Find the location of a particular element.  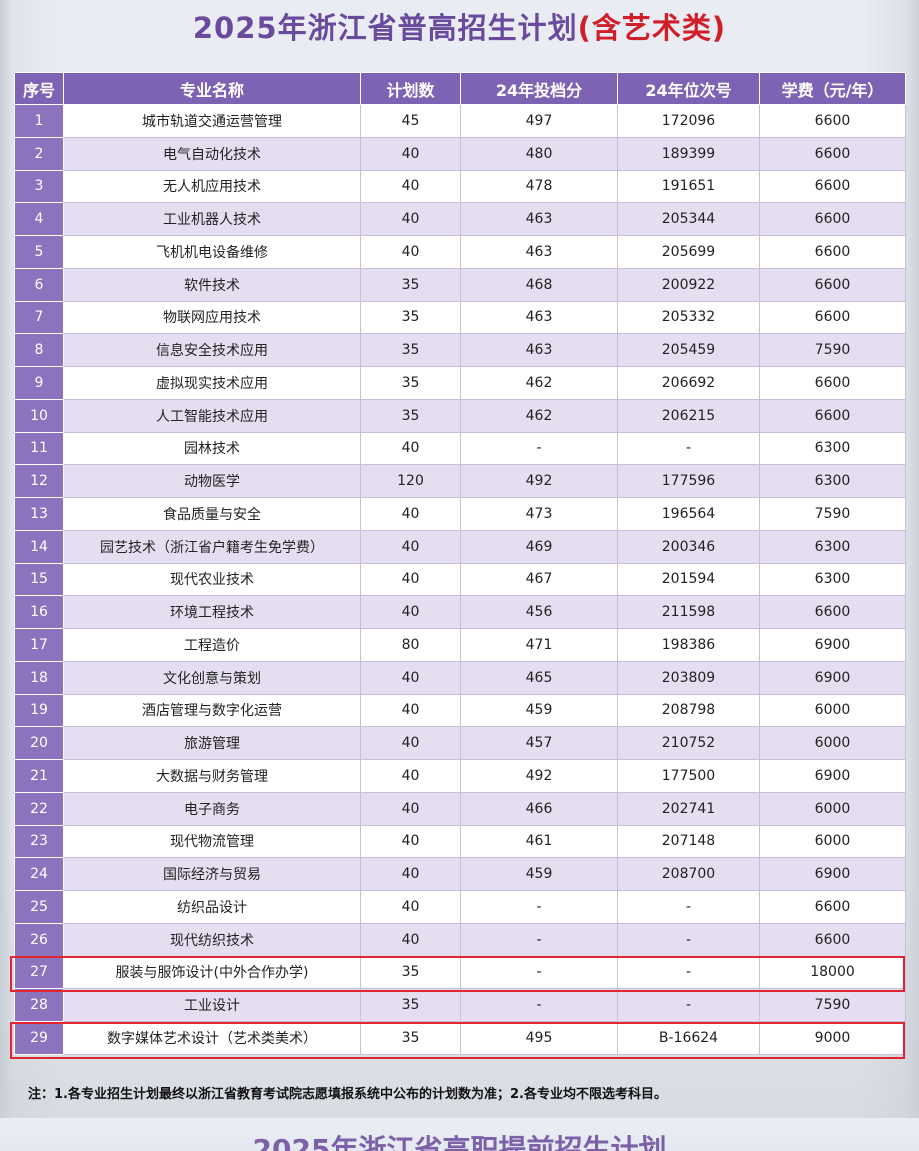

table-row: 15 现代农业技术 40 467 201594 6300 is located at coordinates (460, 579).